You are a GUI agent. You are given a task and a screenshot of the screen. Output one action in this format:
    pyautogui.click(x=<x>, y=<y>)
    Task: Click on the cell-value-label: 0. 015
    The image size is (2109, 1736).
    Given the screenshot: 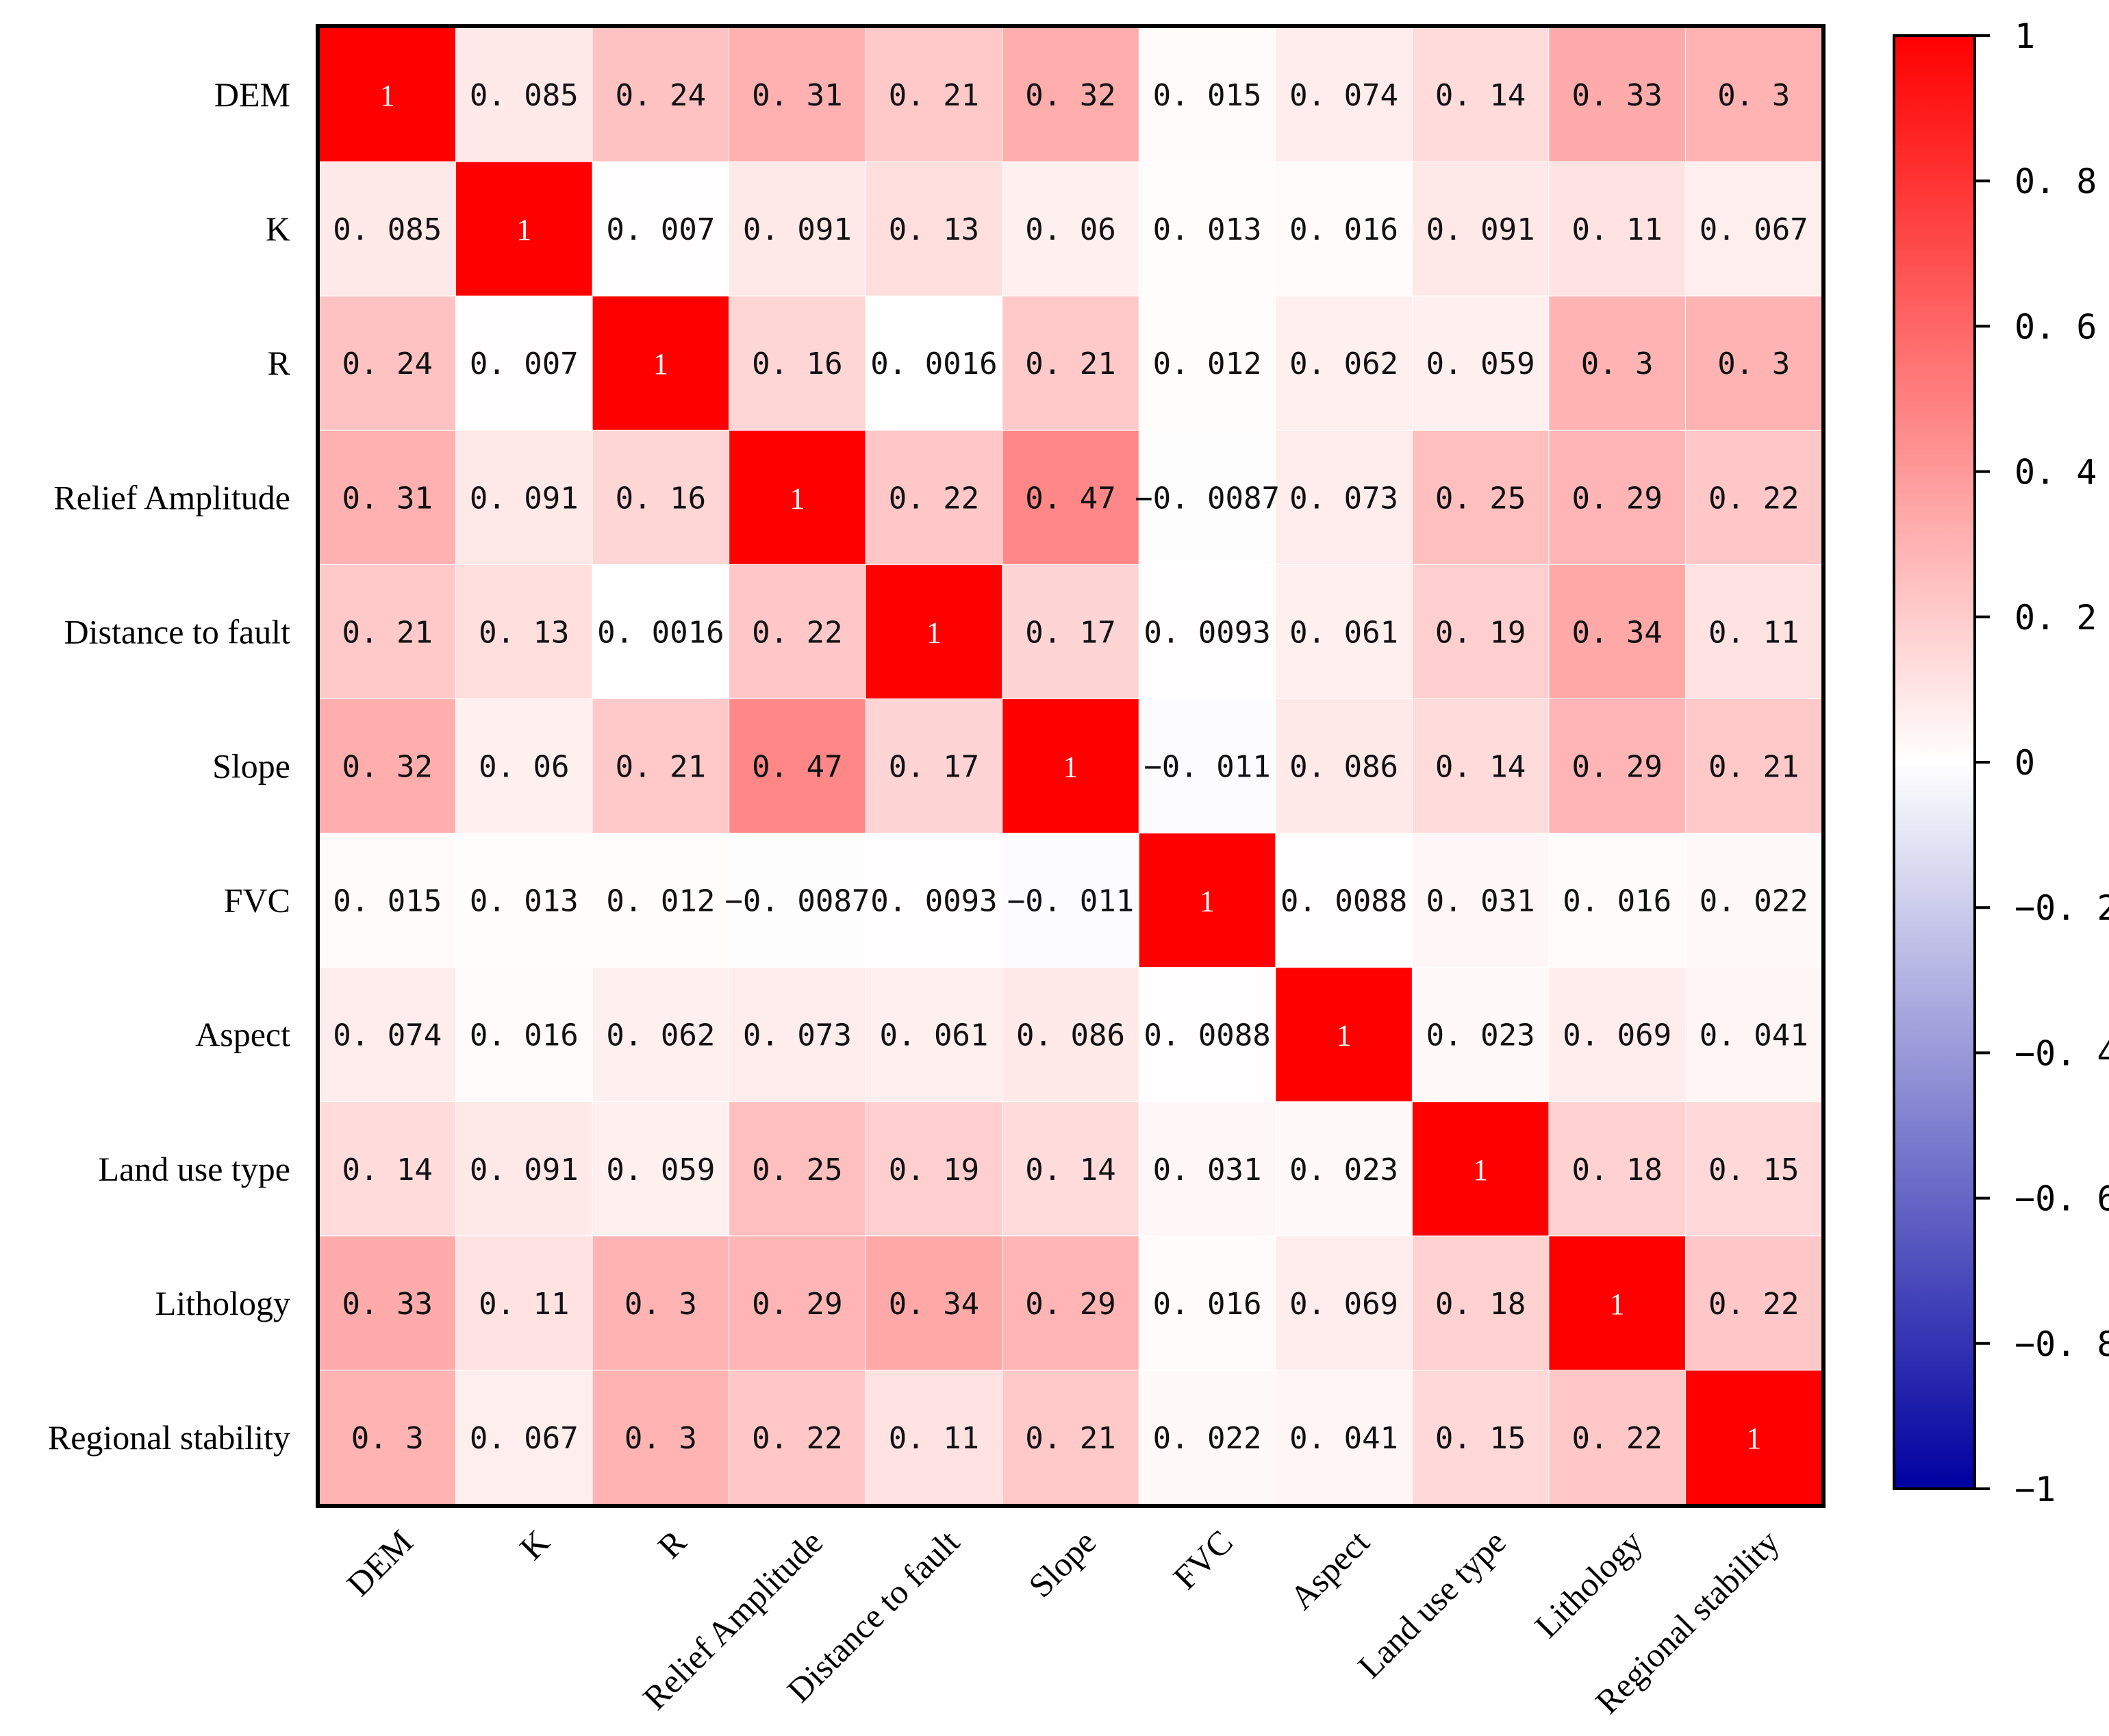 What is the action you would take?
    pyautogui.click(x=1207, y=95)
    